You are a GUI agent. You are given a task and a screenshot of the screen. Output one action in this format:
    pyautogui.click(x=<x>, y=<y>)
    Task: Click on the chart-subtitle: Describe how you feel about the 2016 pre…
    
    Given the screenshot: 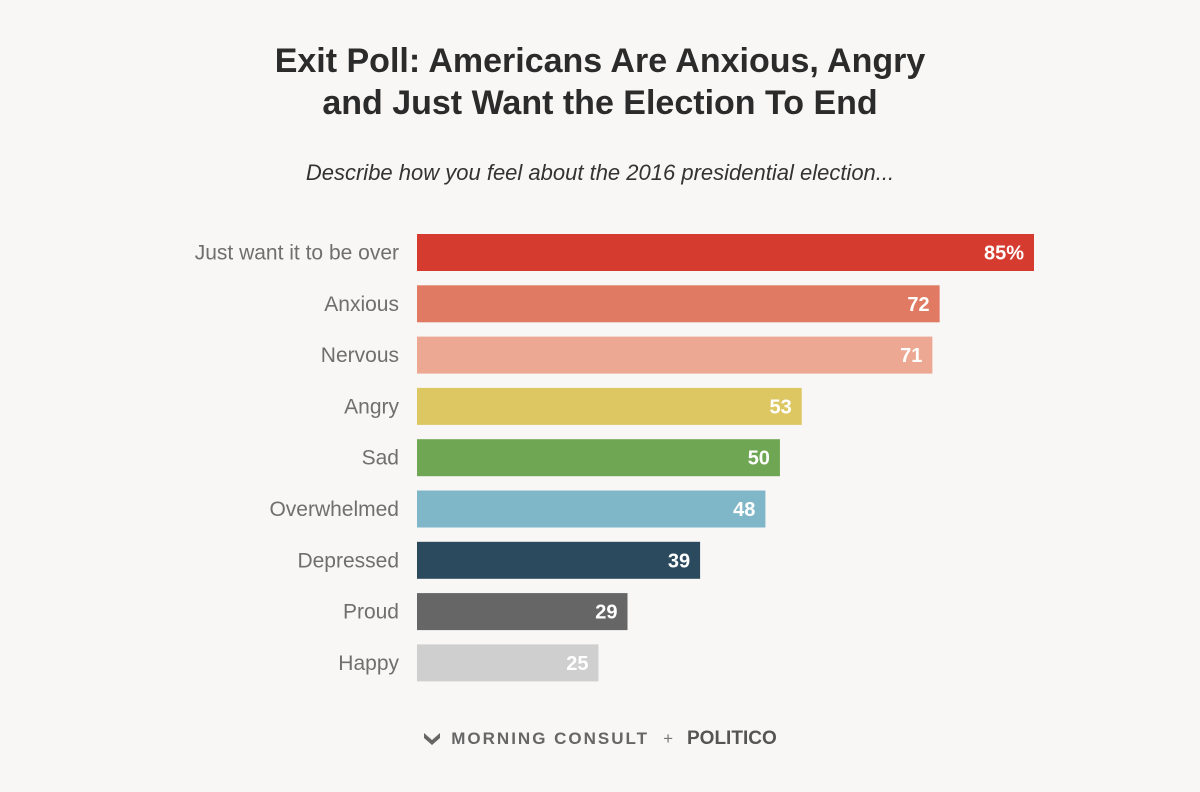 What is the action you would take?
    pyautogui.click(x=600, y=172)
    